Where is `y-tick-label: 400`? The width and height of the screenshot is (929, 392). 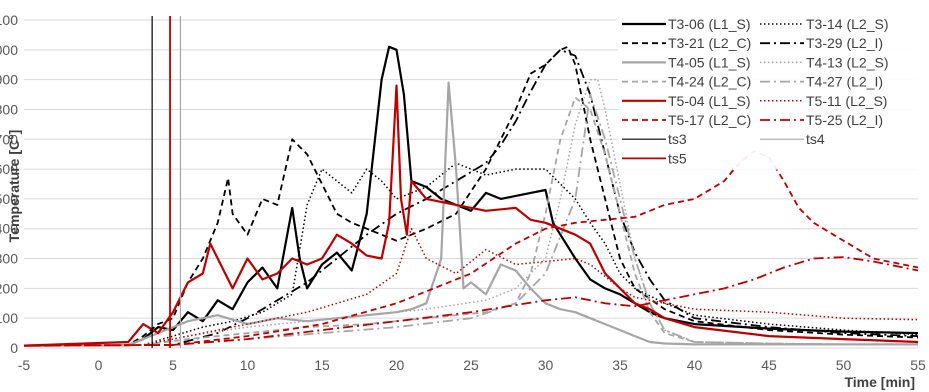 y-tick-label: 400 is located at coordinates (9, 229).